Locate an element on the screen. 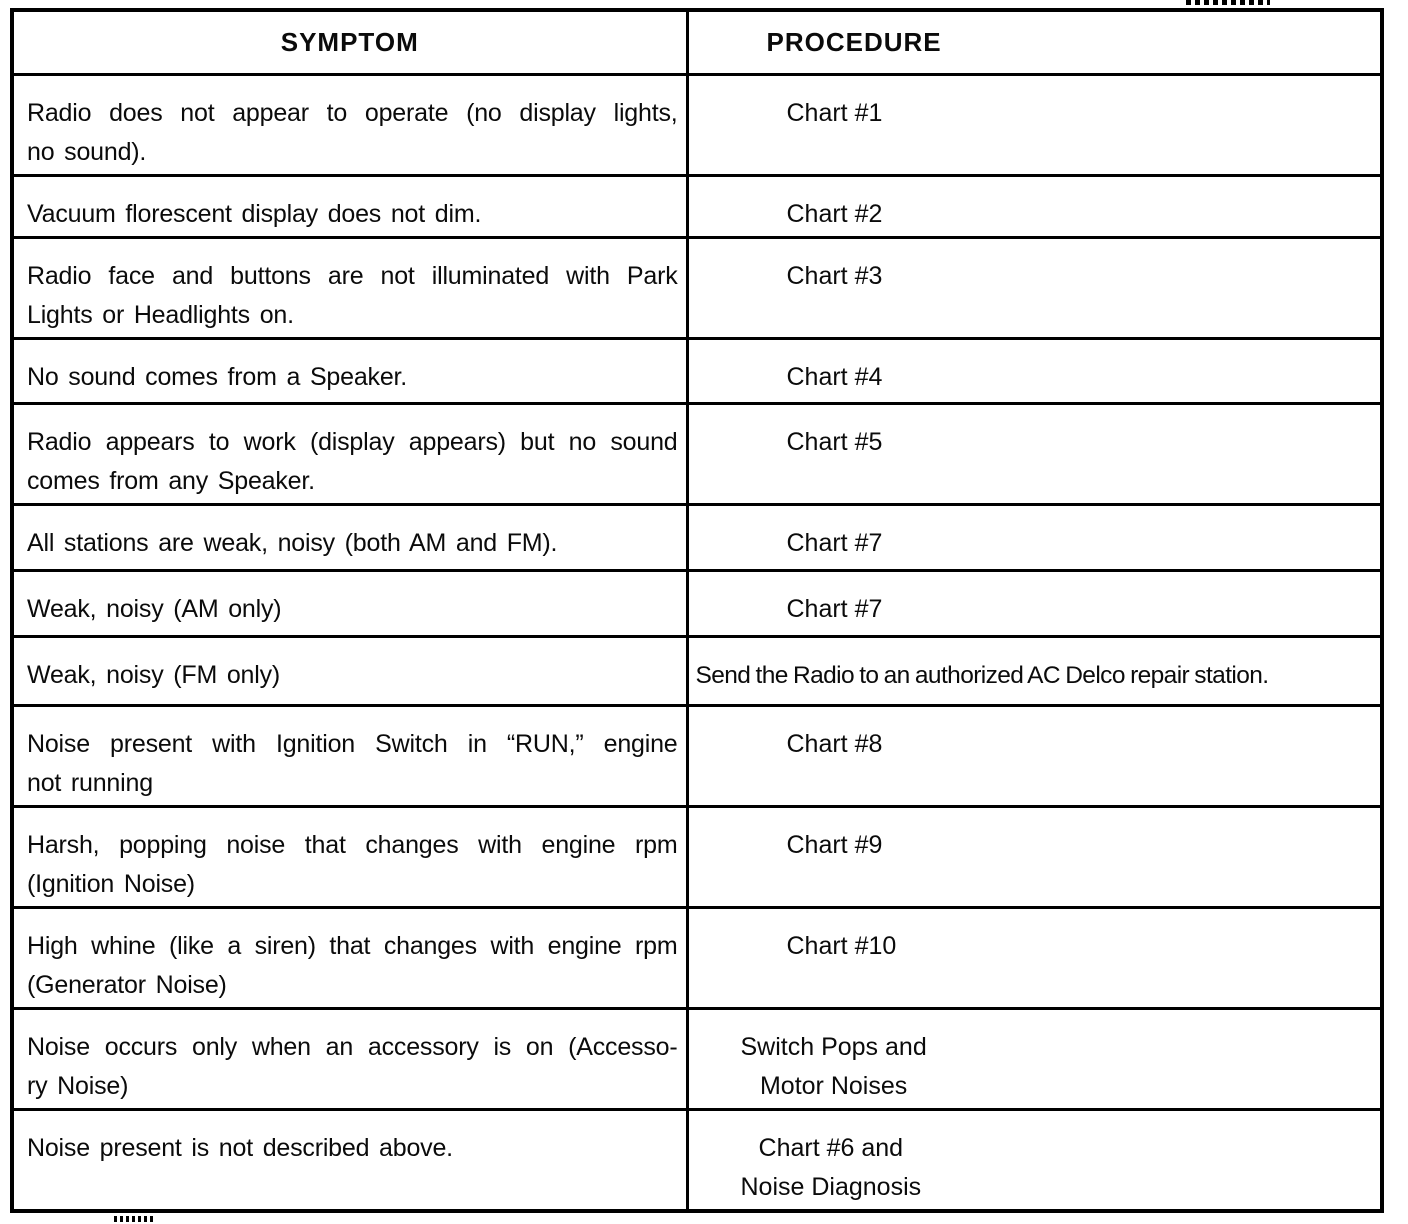 This screenshot has width=1408, height=1224. procedure-cell: Chart #1 is located at coordinates (1034, 124).